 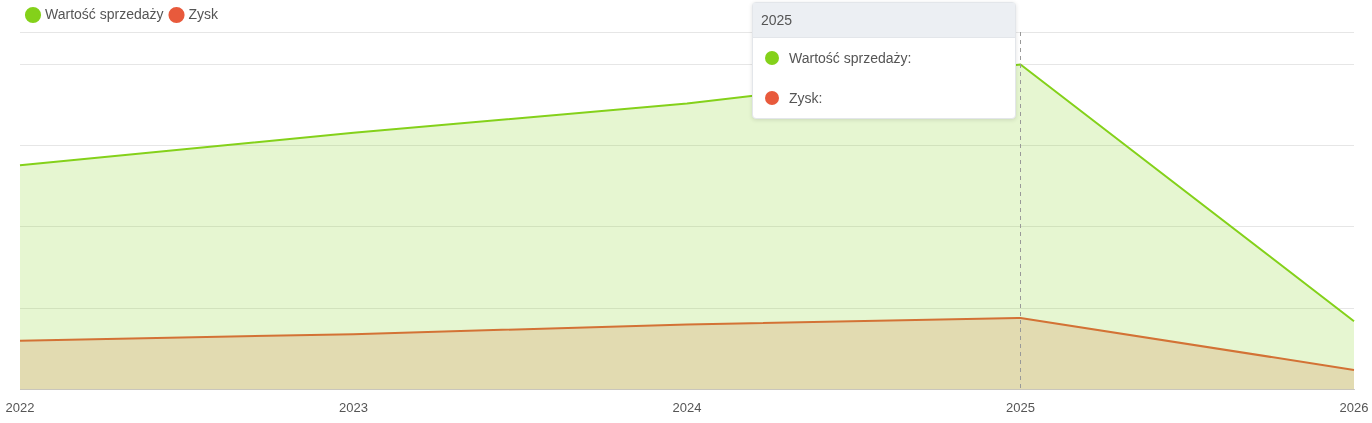 I want to click on hover-card: 2025 Wartość sprzedaży: Zysk:, so click(x=884, y=60).